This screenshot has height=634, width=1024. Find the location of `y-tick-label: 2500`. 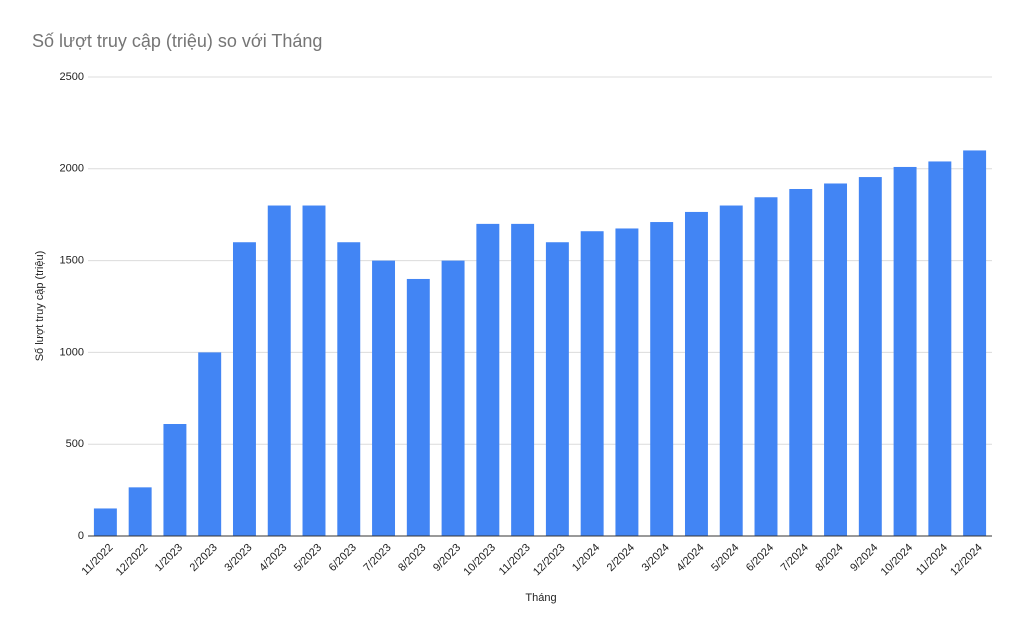

y-tick-label: 2500 is located at coordinates (72, 77).